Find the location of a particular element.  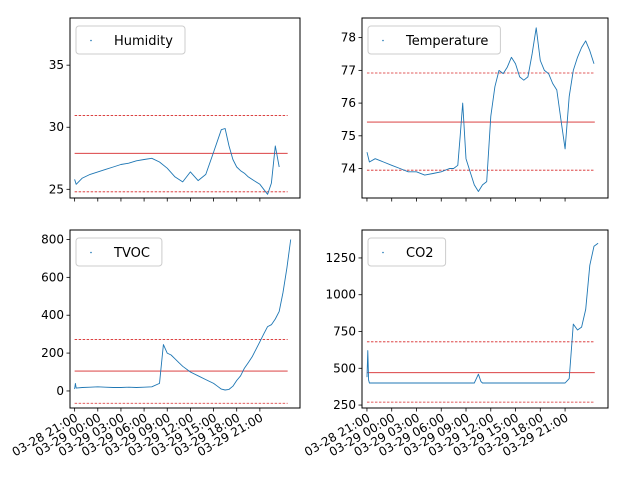

y-tick-label: 1250 is located at coordinates (340, 258).